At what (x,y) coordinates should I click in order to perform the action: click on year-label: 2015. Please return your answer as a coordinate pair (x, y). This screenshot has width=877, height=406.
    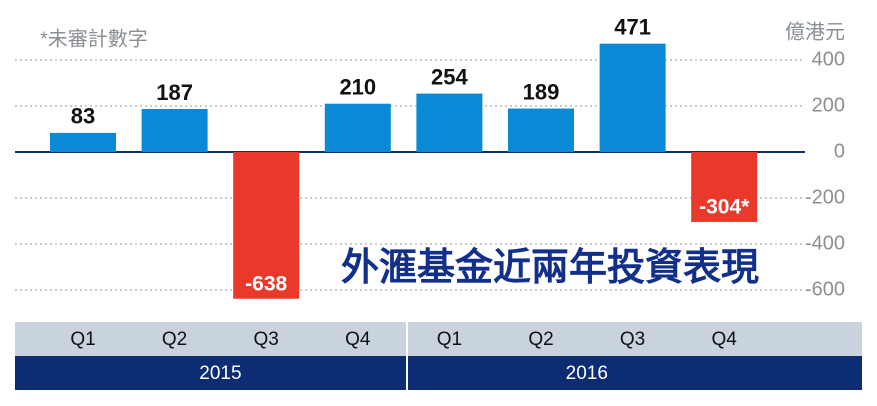
    Looking at the image, I should click on (220, 373).